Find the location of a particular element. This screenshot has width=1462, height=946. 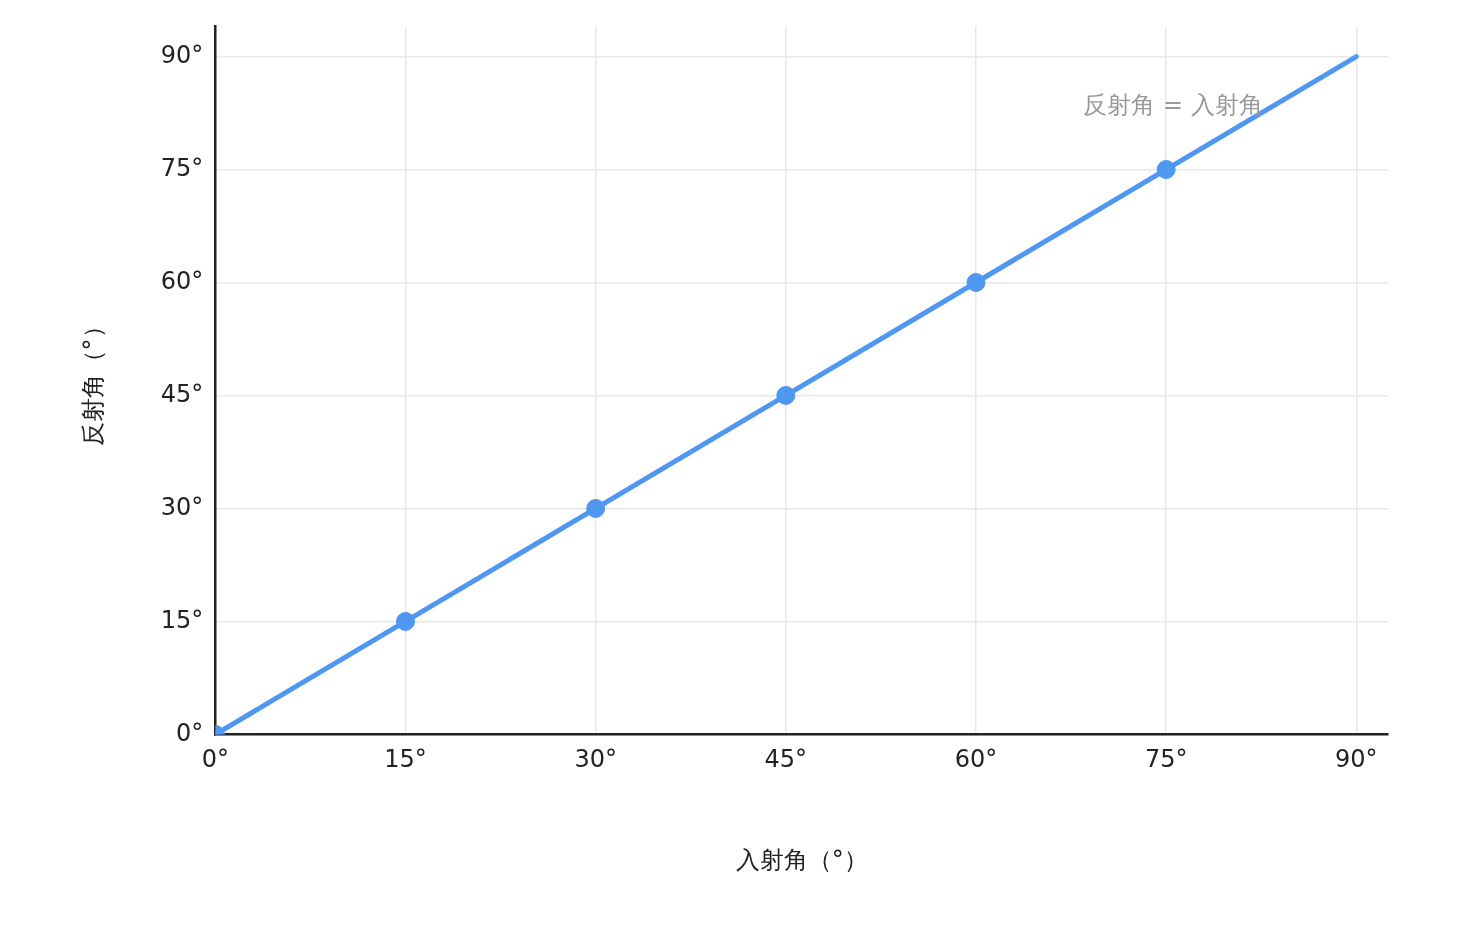

y-tick-label: 45° is located at coordinates (182, 393).